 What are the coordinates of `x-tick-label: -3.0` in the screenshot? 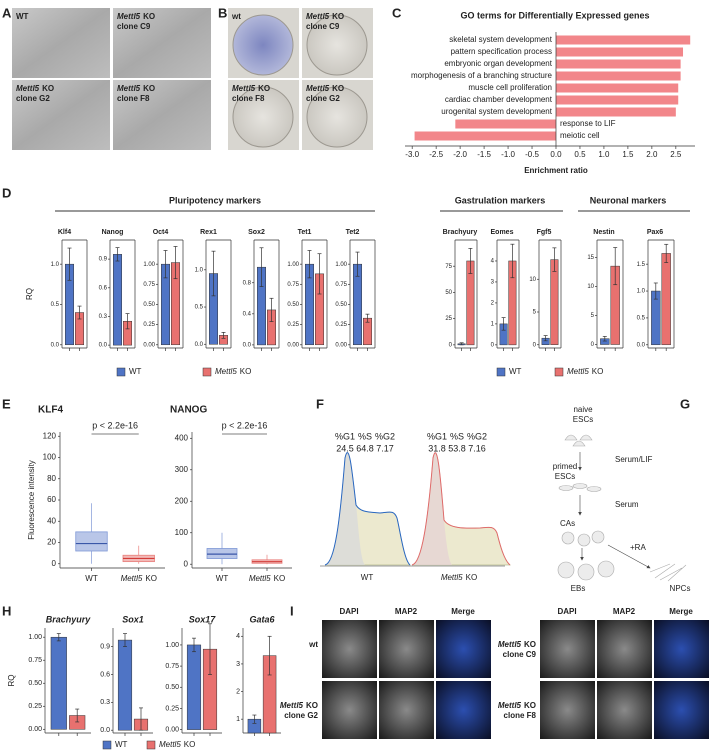 It's located at (412, 154).